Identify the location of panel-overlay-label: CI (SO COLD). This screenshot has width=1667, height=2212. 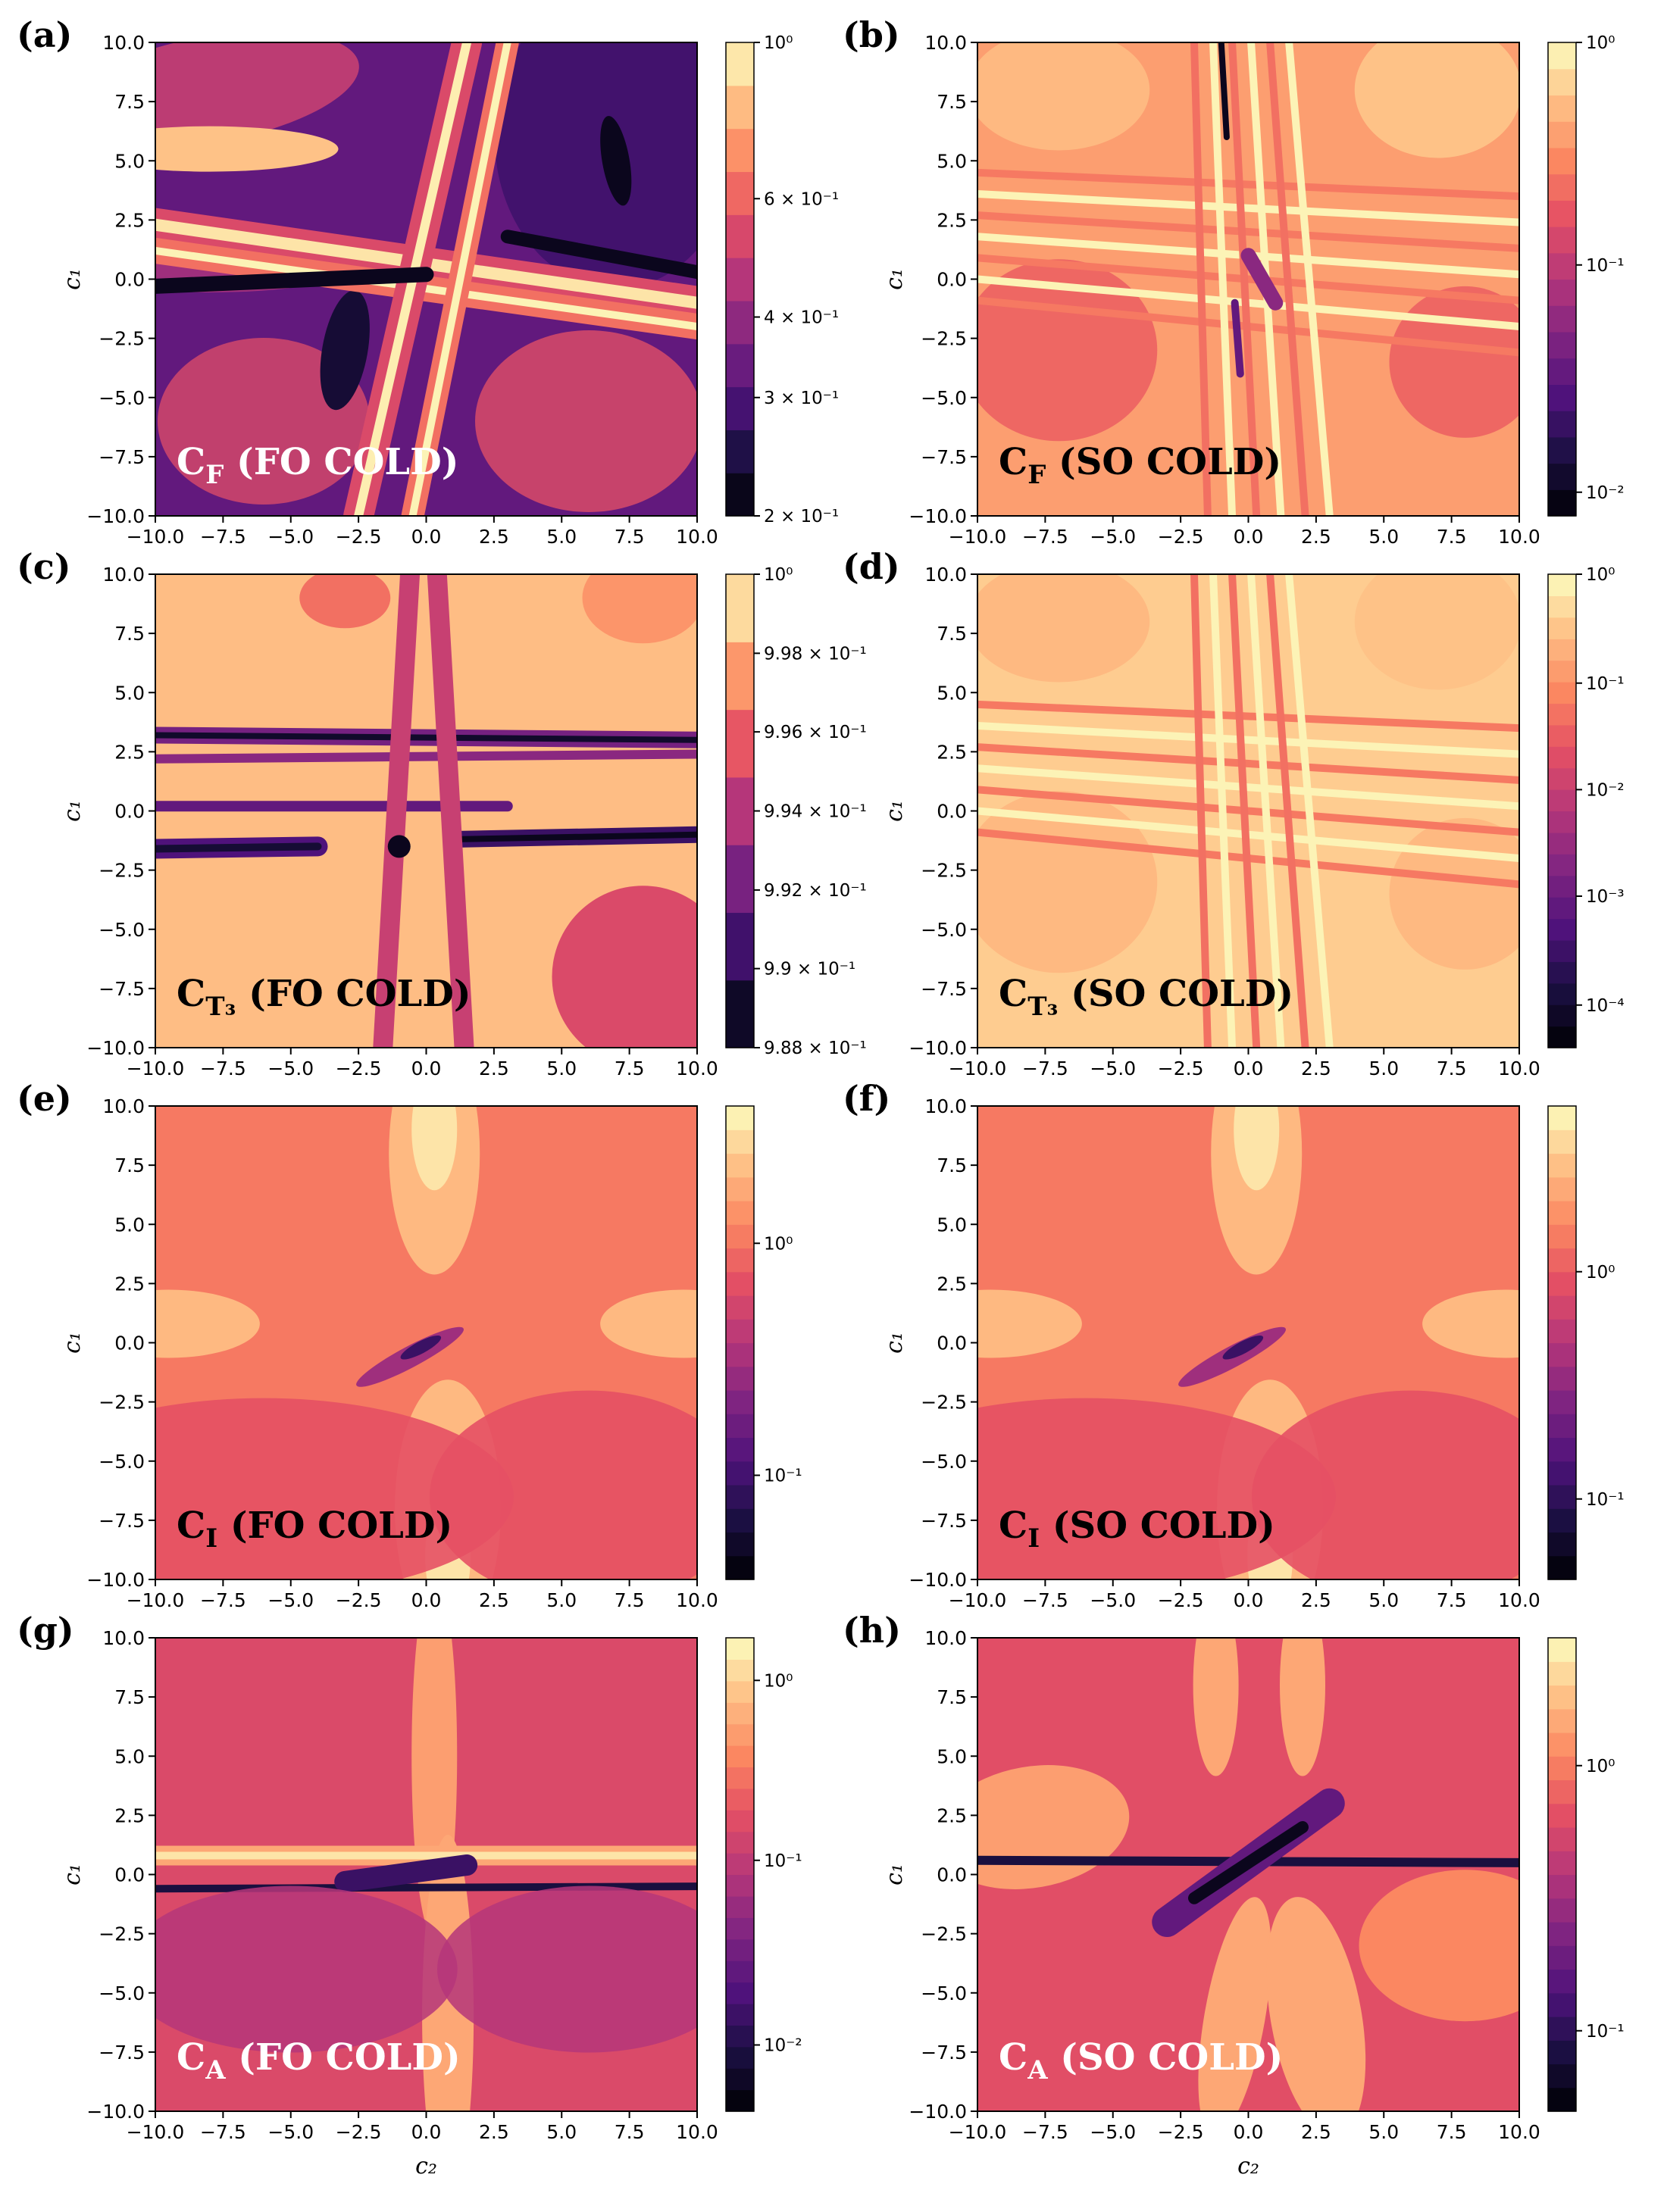
(1137, 1529).